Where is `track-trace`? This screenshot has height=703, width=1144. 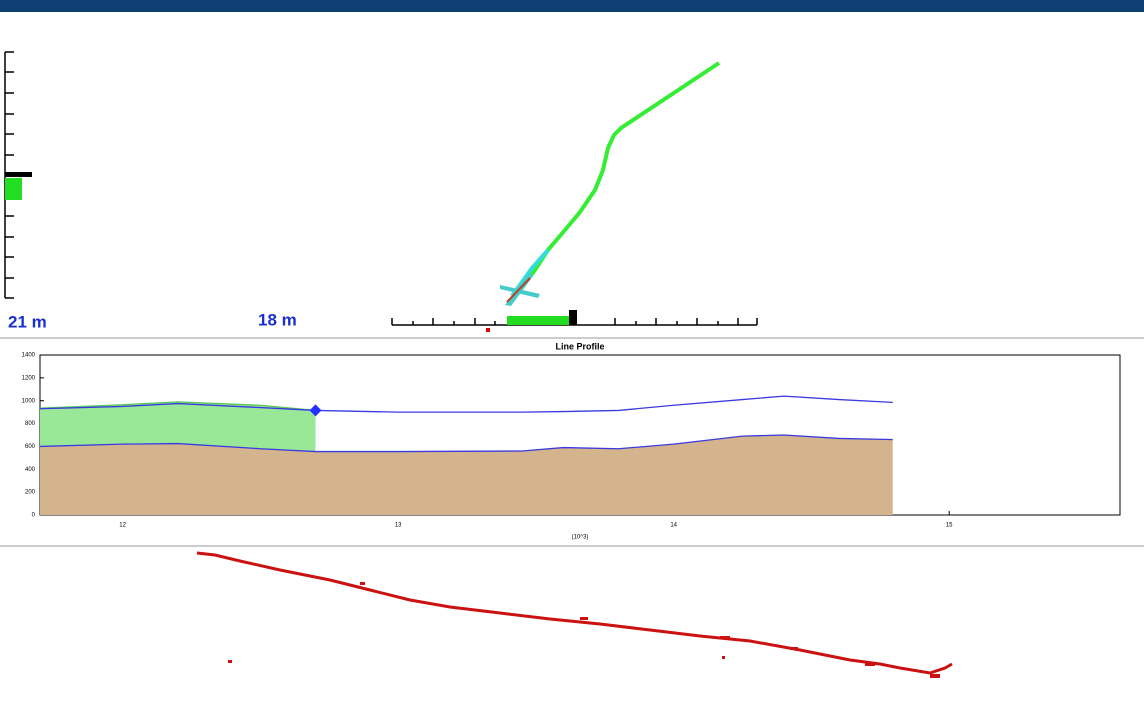
track-trace is located at coordinates (574, 613).